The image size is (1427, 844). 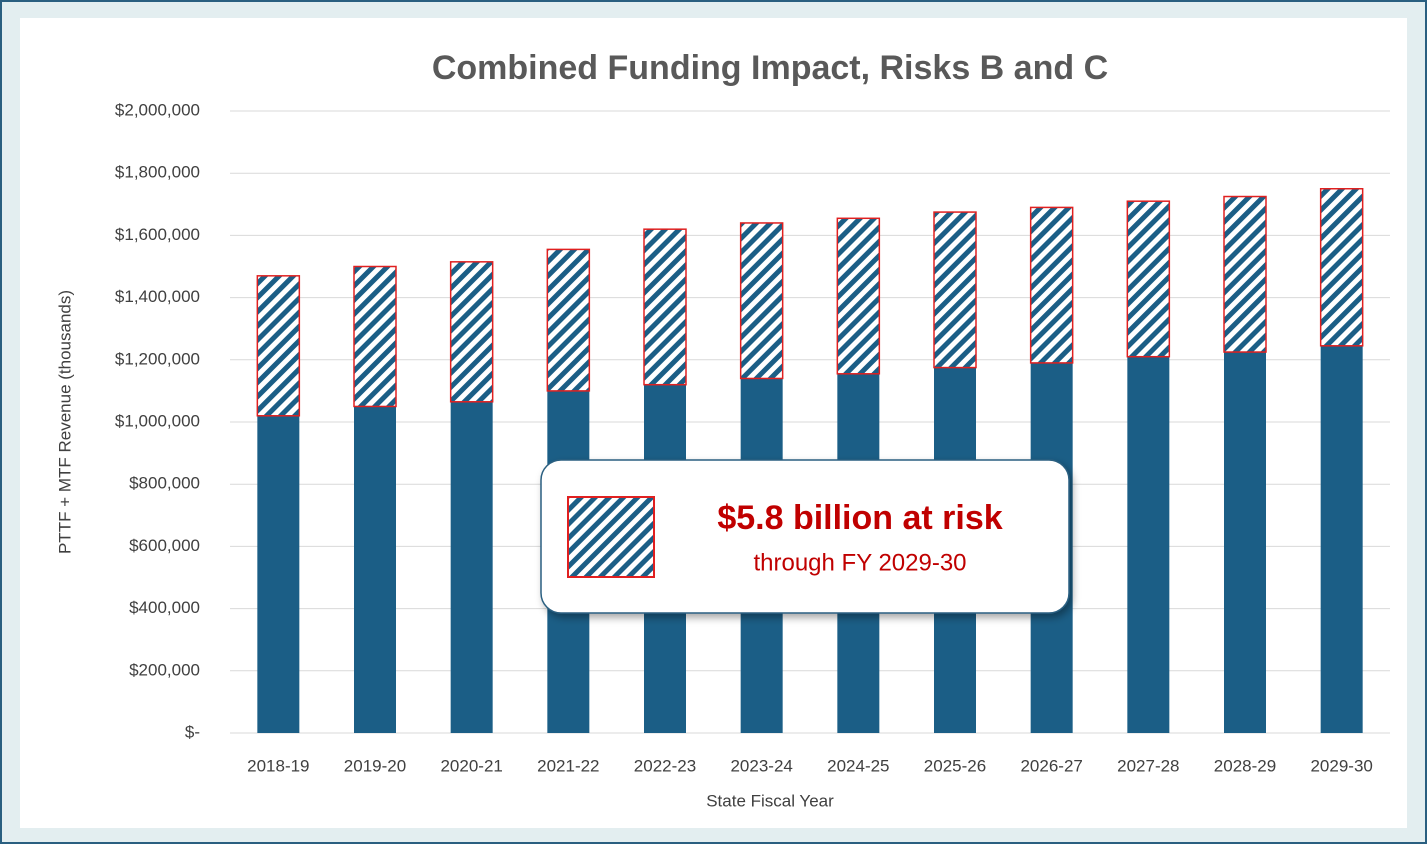 What do you see at coordinates (955, 765) in the screenshot?
I see `x-tick-label: 2025-26` at bounding box center [955, 765].